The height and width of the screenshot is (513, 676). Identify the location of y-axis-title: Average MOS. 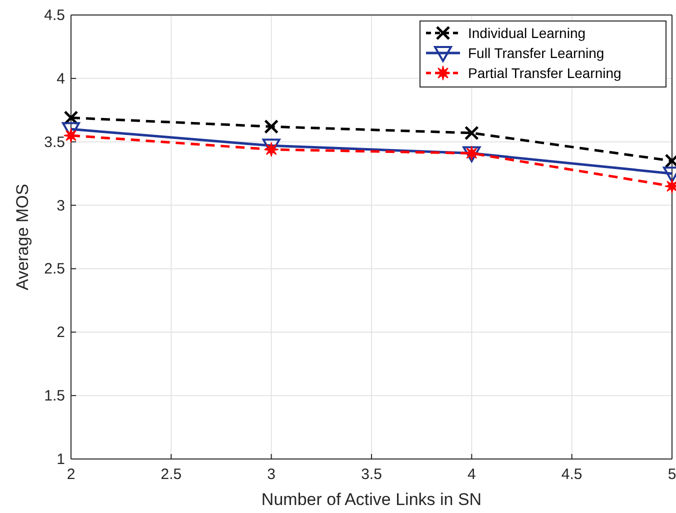
(22, 237).